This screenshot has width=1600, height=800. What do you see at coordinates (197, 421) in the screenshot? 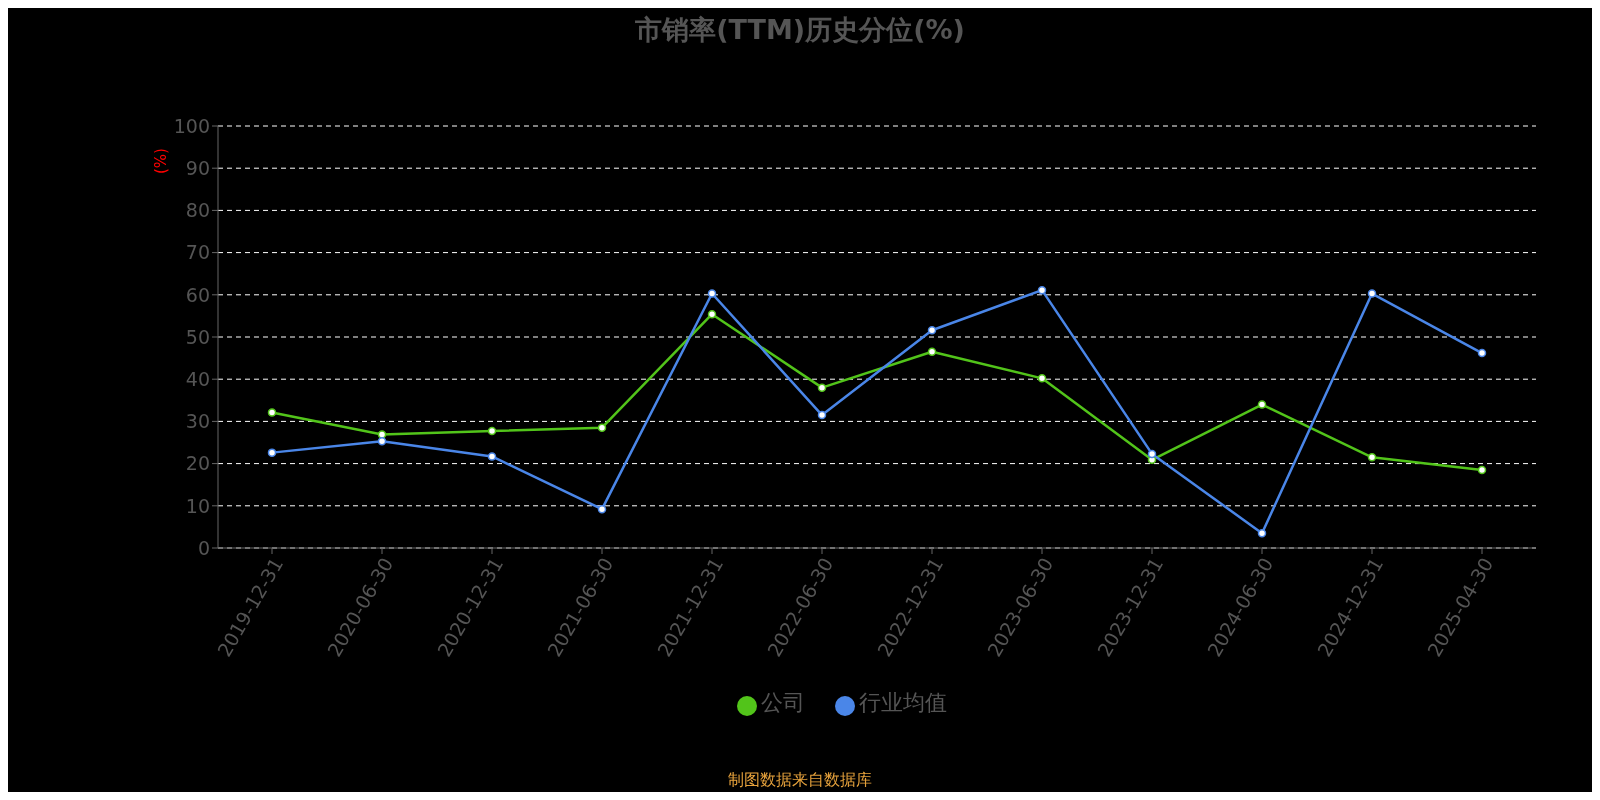
I see `y-tick-label: 30` at bounding box center [197, 421].